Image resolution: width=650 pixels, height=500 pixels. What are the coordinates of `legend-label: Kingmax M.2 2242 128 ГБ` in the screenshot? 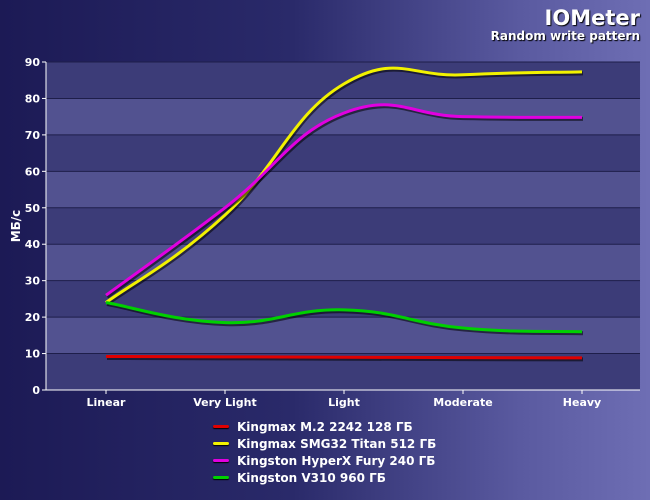 It's located at (325, 426).